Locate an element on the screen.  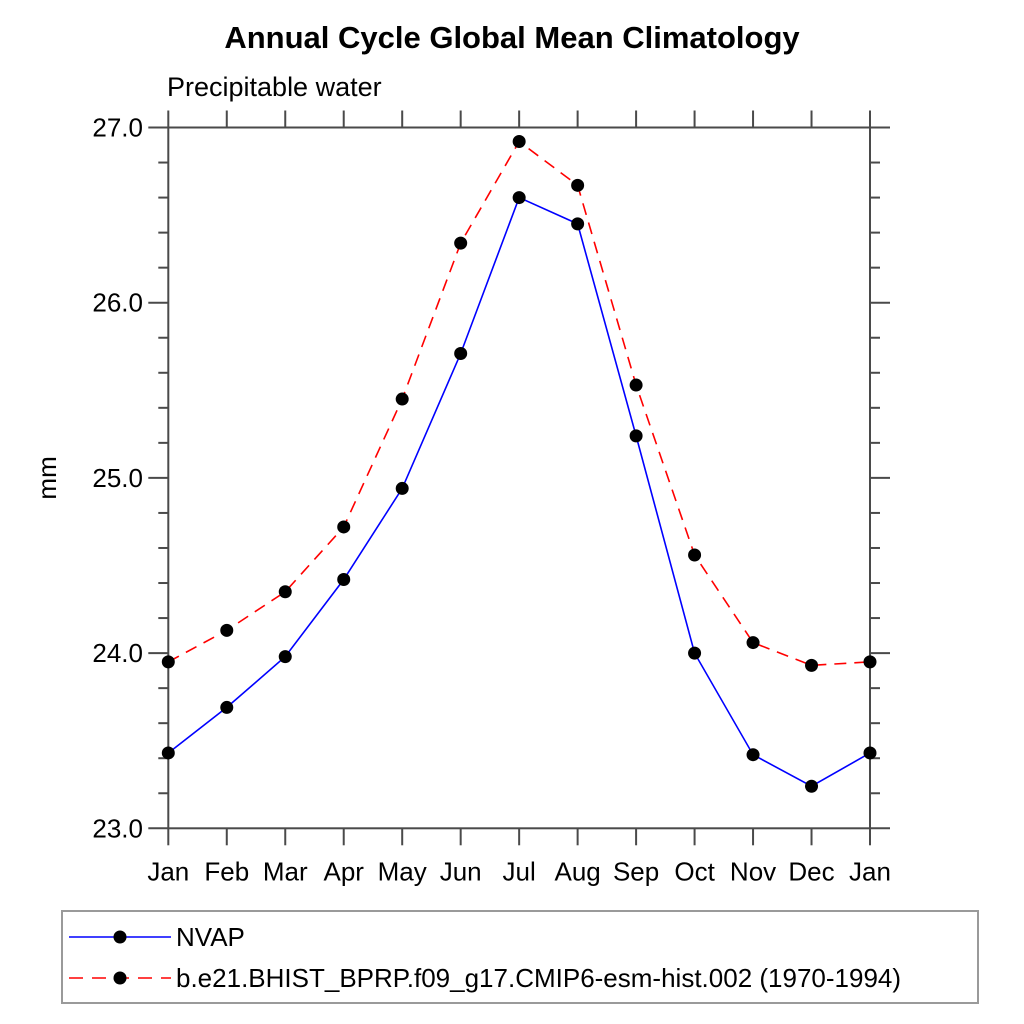
y-tick-label: 26.0 is located at coordinates (117, 303).